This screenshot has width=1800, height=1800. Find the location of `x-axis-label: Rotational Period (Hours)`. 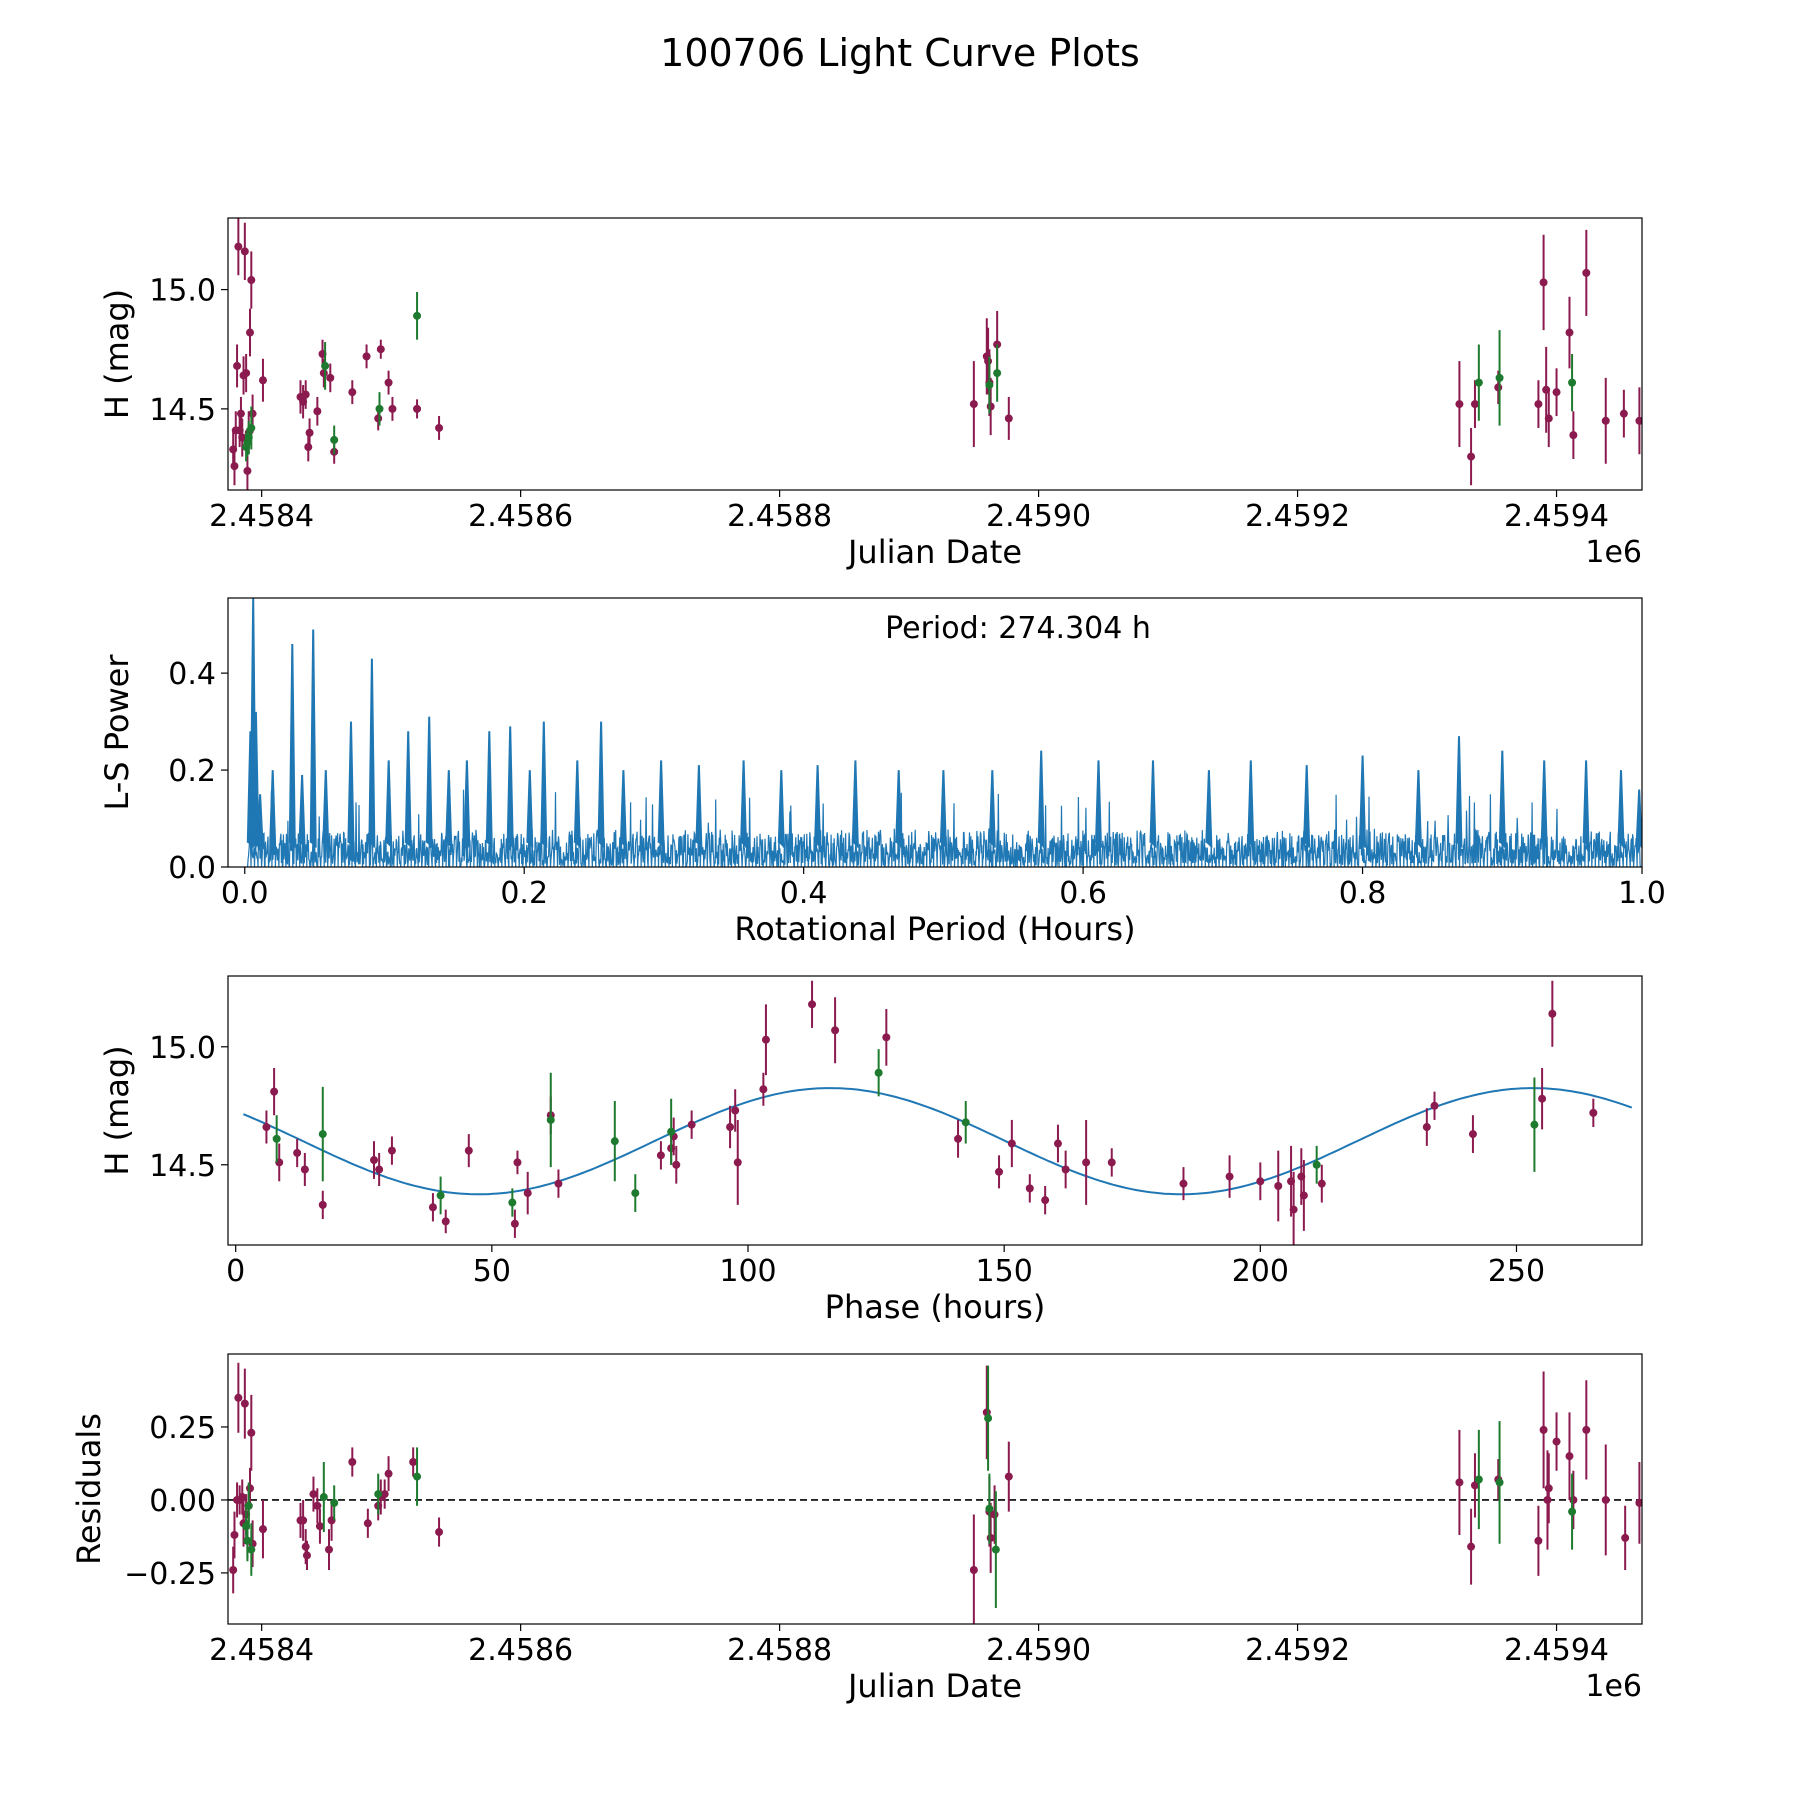

x-axis-label: Rotational Period (Hours) is located at coordinates (934, 929).